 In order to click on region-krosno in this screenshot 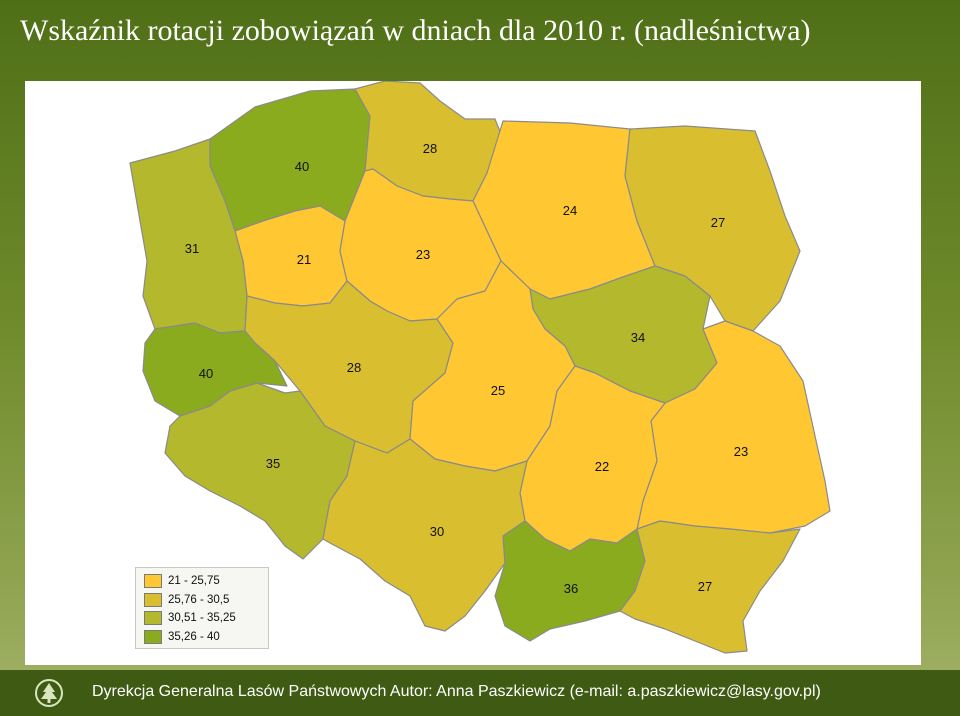, I will do `click(710, 587)`.